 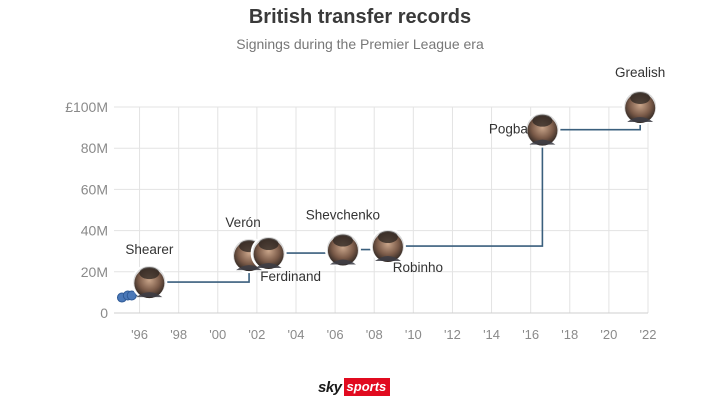 I want to click on x-tick-label: '04, so click(x=296, y=334).